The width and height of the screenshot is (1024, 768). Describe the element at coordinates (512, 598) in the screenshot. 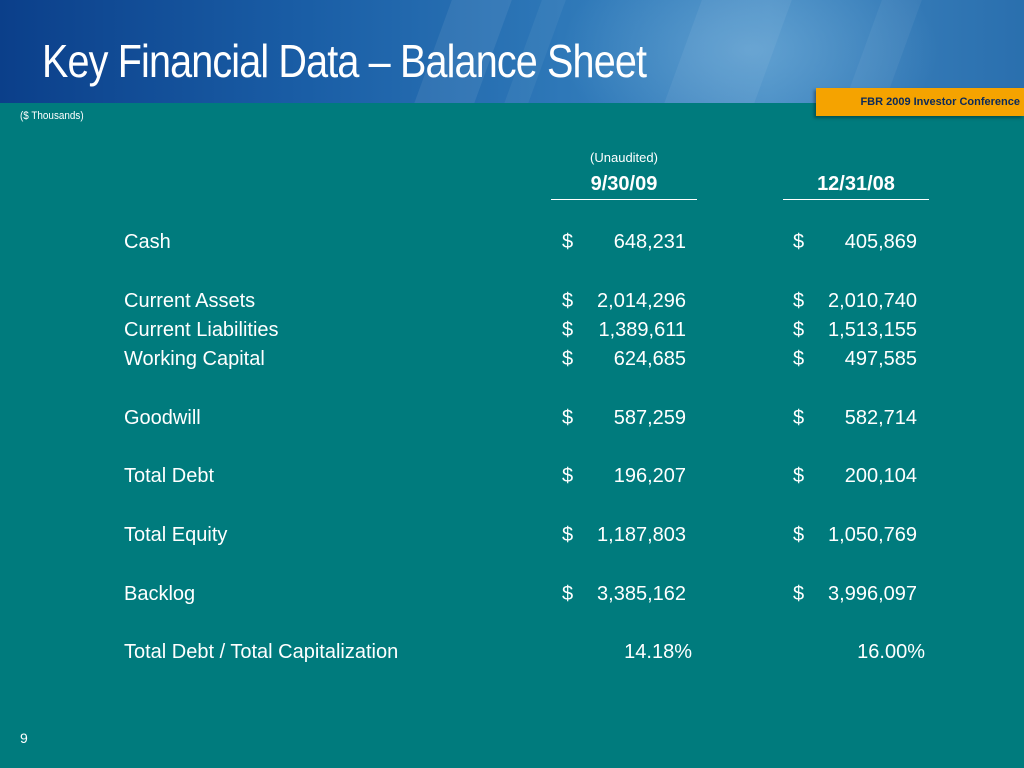

I see `table-row-backlog: Backlog $ 3,385,162 $ 3,996,097` at that location.